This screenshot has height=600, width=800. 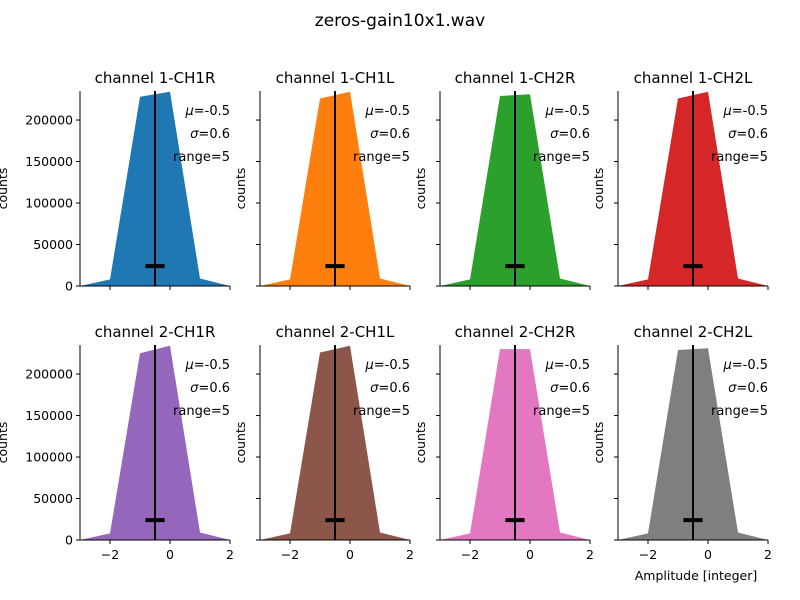 I want to click on subplot-title: channel 1-CH2L, so click(x=693, y=78).